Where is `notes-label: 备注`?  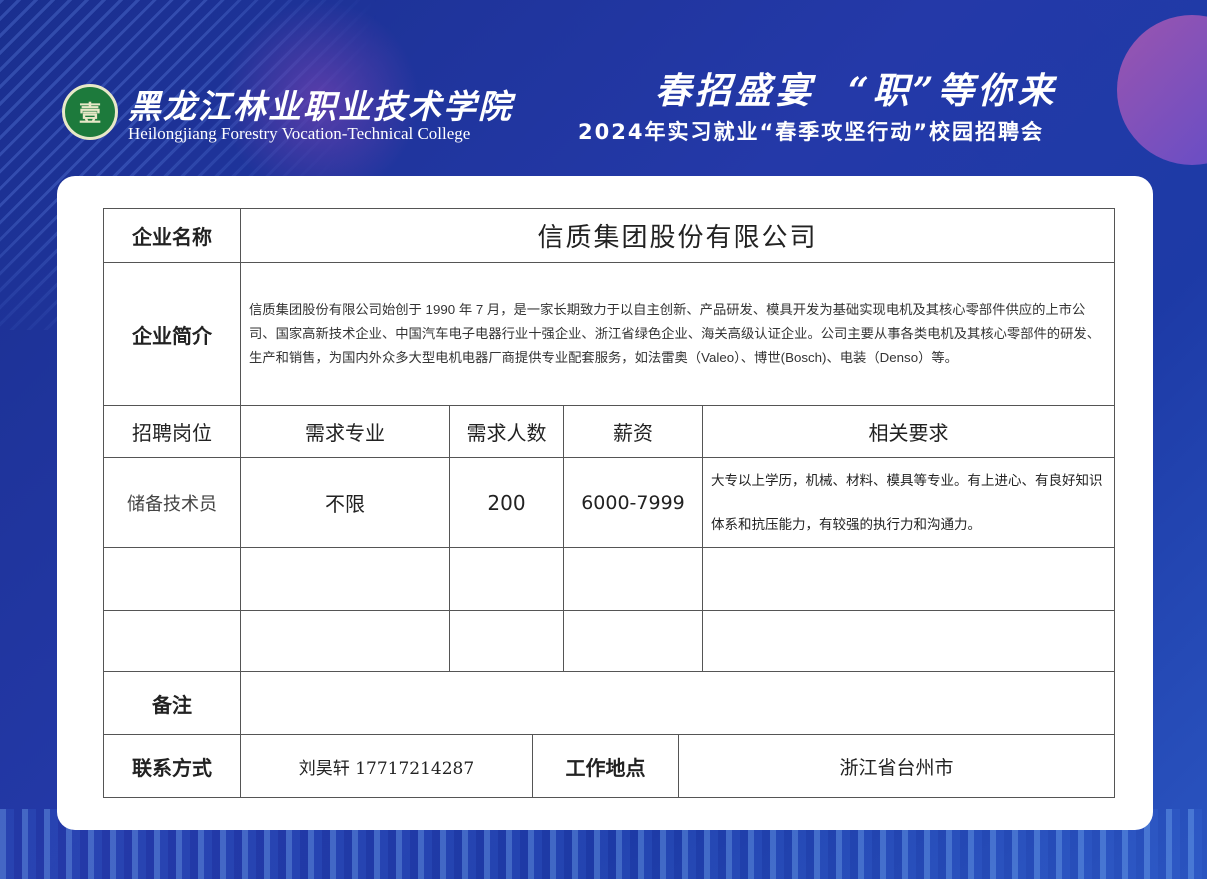
notes-label: 备注 is located at coordinates (172, 703).